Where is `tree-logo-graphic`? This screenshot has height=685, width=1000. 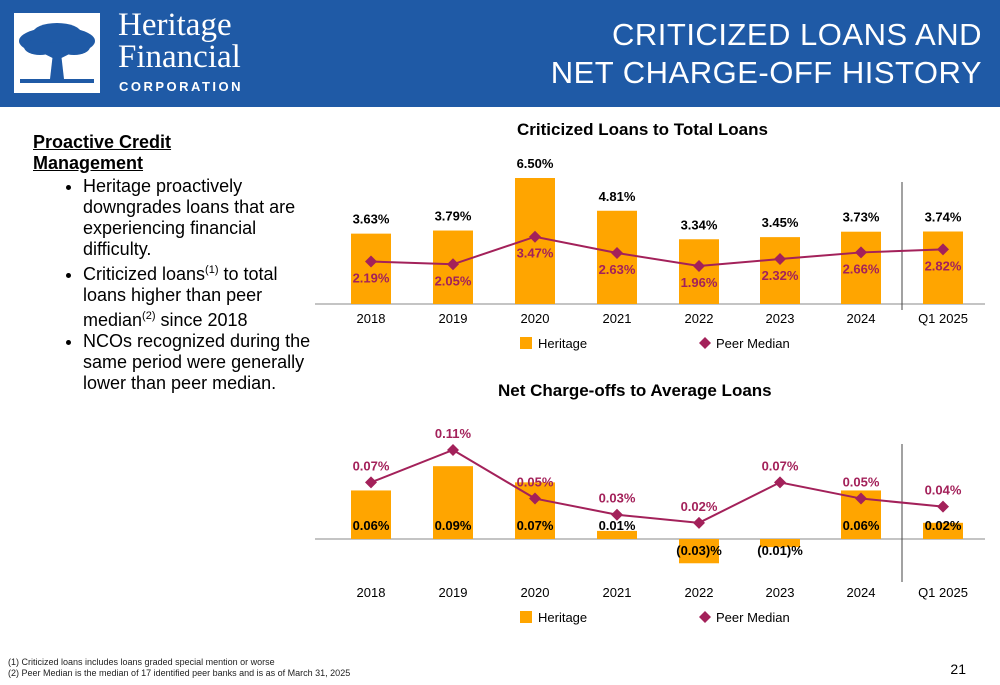 tree-logo-graphic is located at coordinates (57, 53).